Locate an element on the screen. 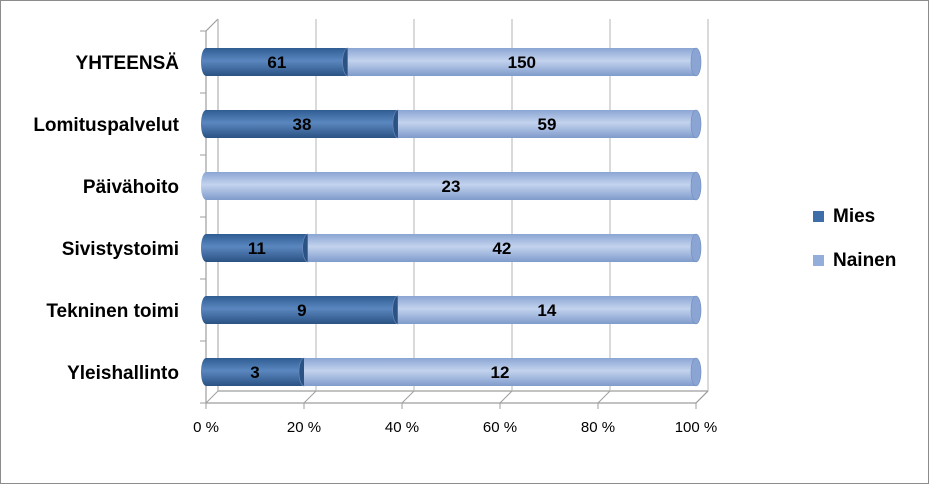 The image size is (929, 485). x-tick-label: 100 % is located at coordinates (696, 427).